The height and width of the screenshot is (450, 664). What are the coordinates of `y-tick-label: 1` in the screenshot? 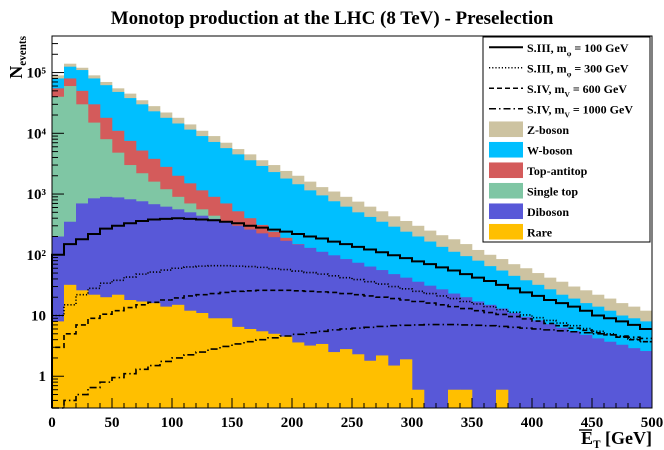 It's located at (43, 377).